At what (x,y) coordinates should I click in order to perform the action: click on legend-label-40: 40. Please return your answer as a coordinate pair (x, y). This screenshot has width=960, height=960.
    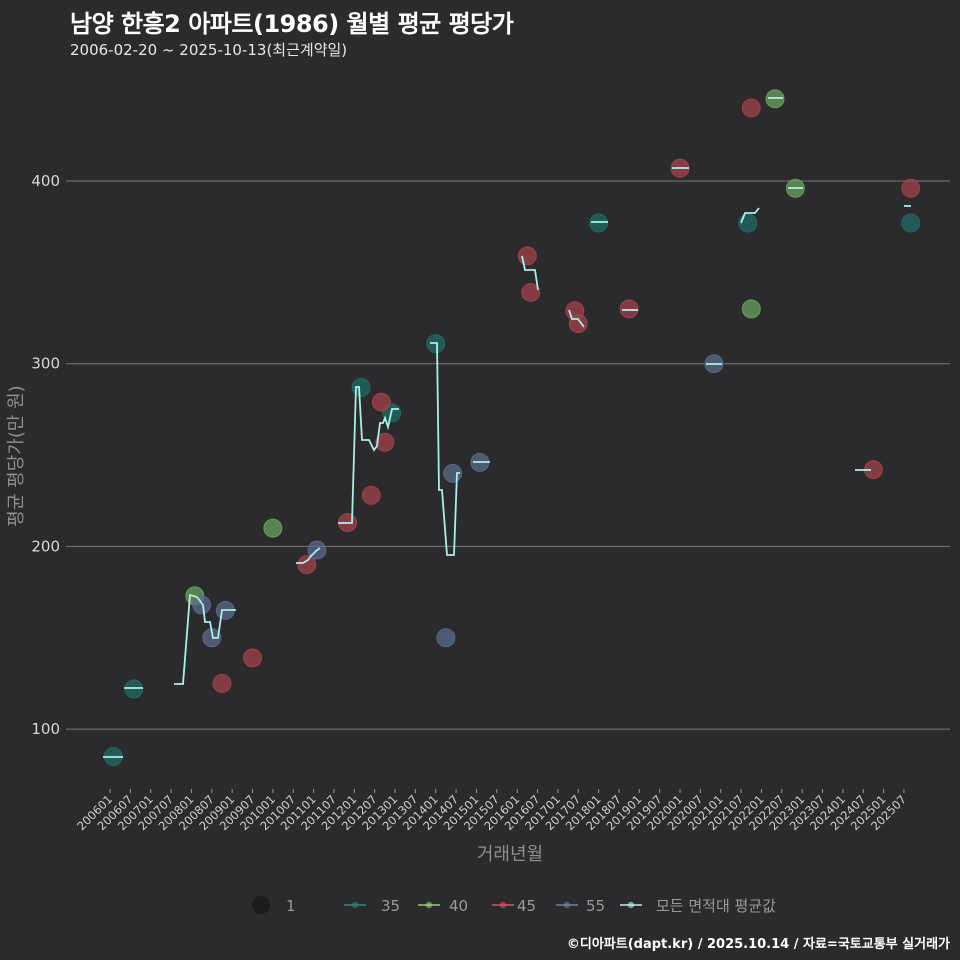
    Looking at the image, I should click on (458, 906).